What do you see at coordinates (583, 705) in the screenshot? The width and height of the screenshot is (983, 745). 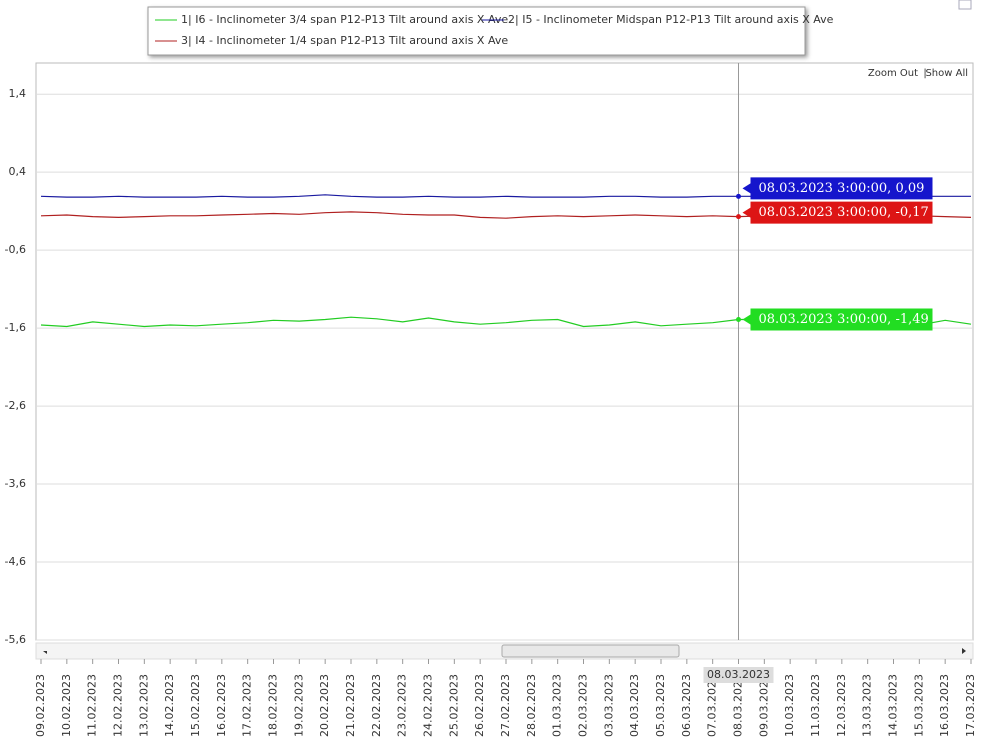 I see `x-tick-label: 02.03.2023` at bounding box center [583, 705].